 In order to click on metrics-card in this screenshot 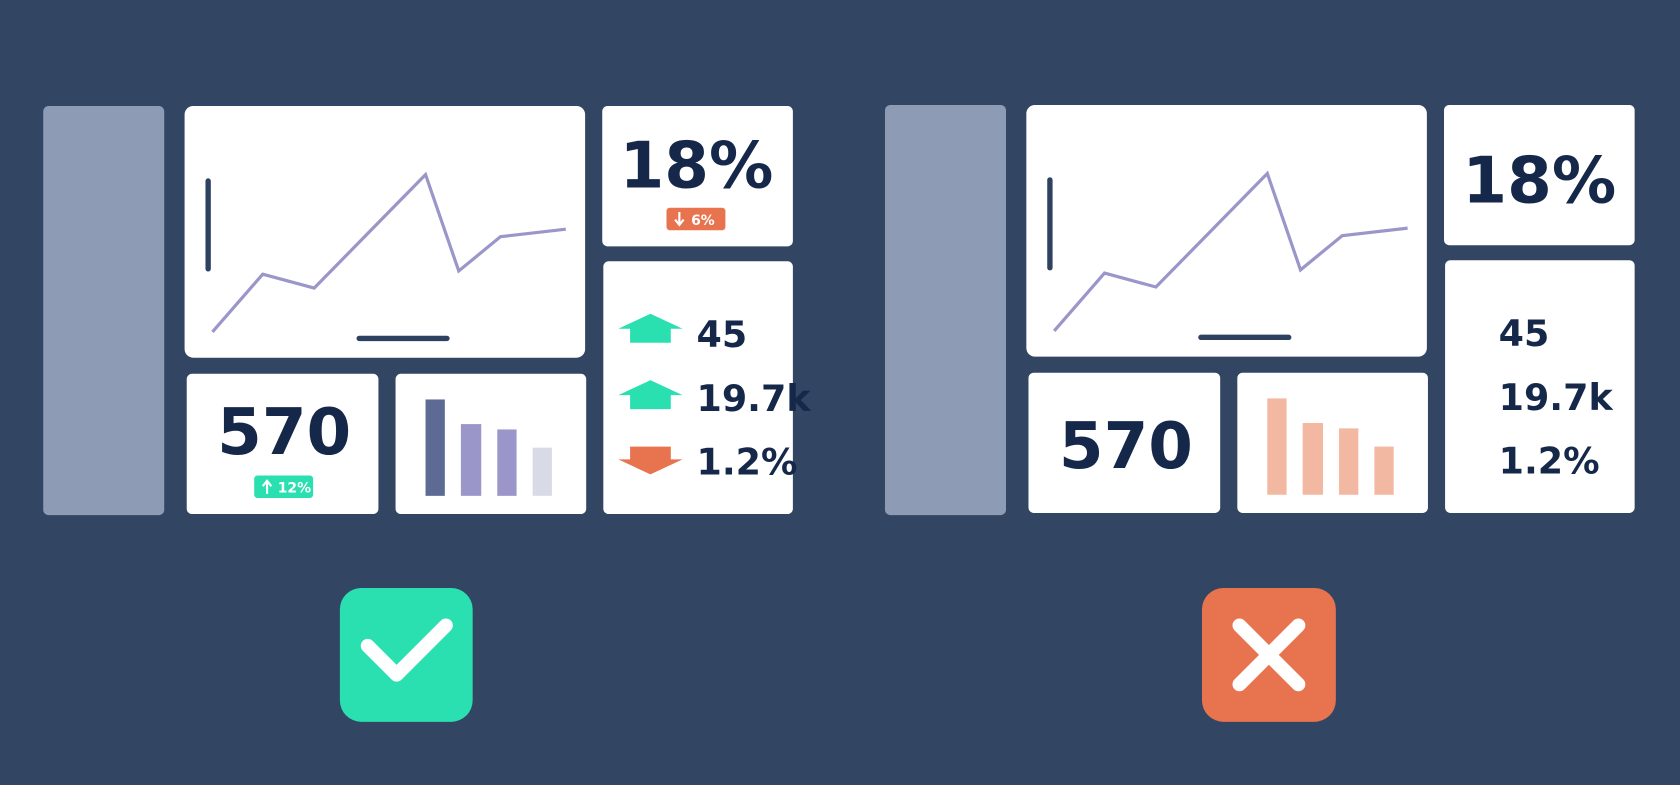, I will do `click(1540, 386)`.